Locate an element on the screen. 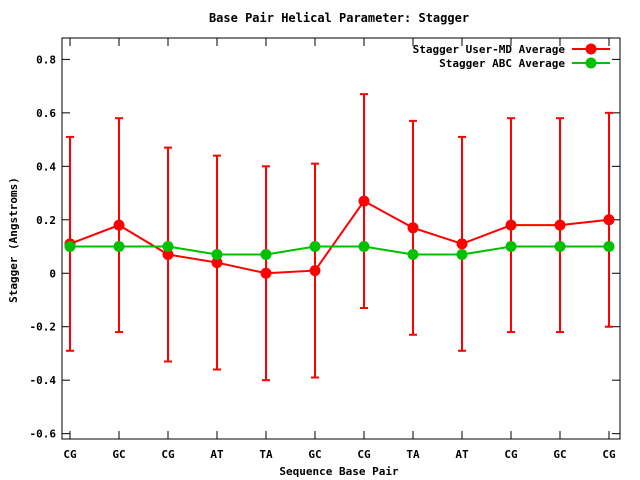 This screenshot has height=480, width=640. y-tick-label: 0.6 is located at coordinates (46, 113).